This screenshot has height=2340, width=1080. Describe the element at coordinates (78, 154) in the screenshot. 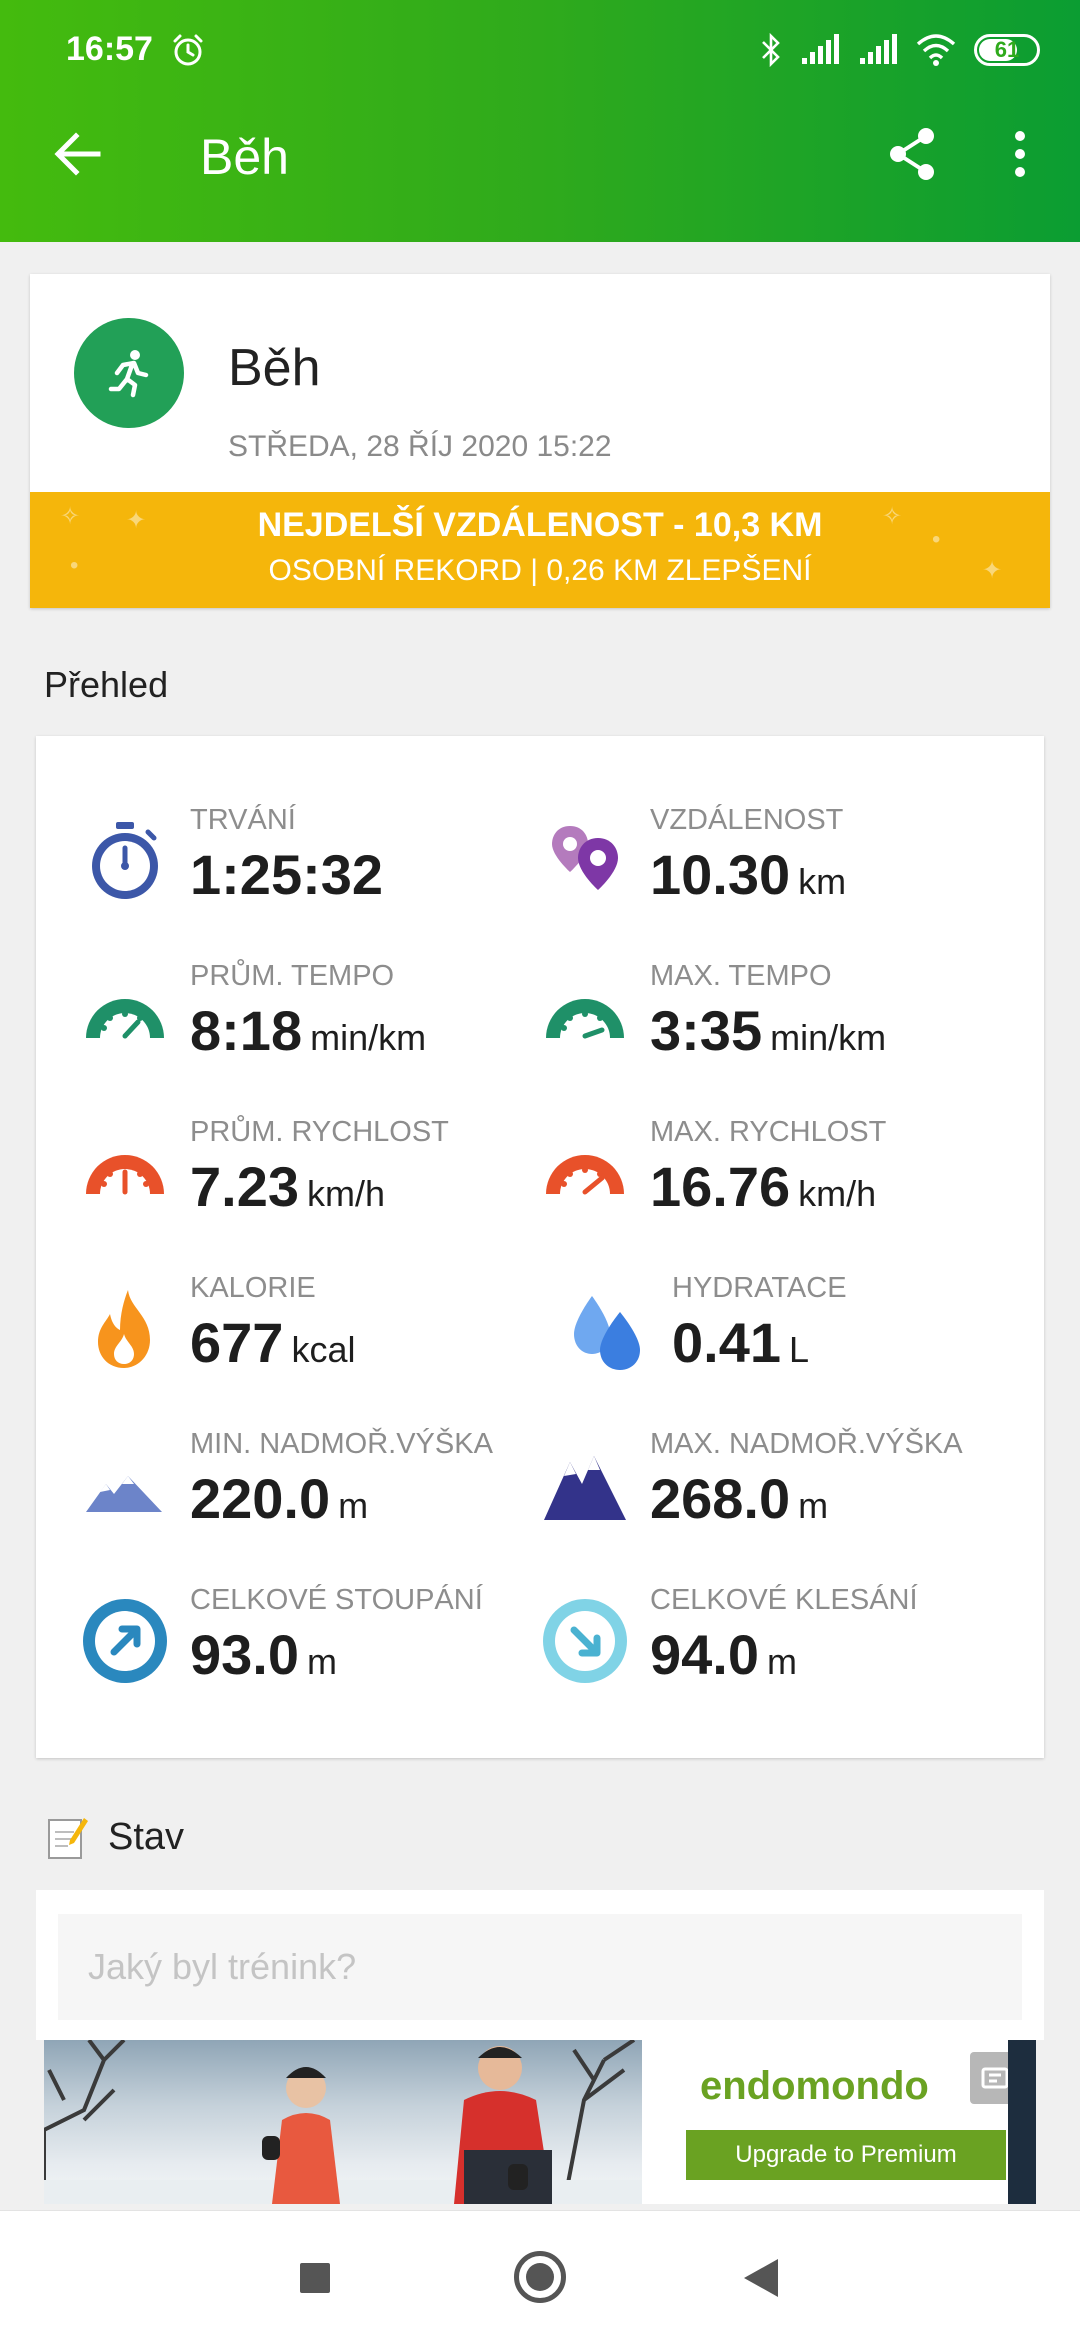

I see `back-arrow-icon` at that location.